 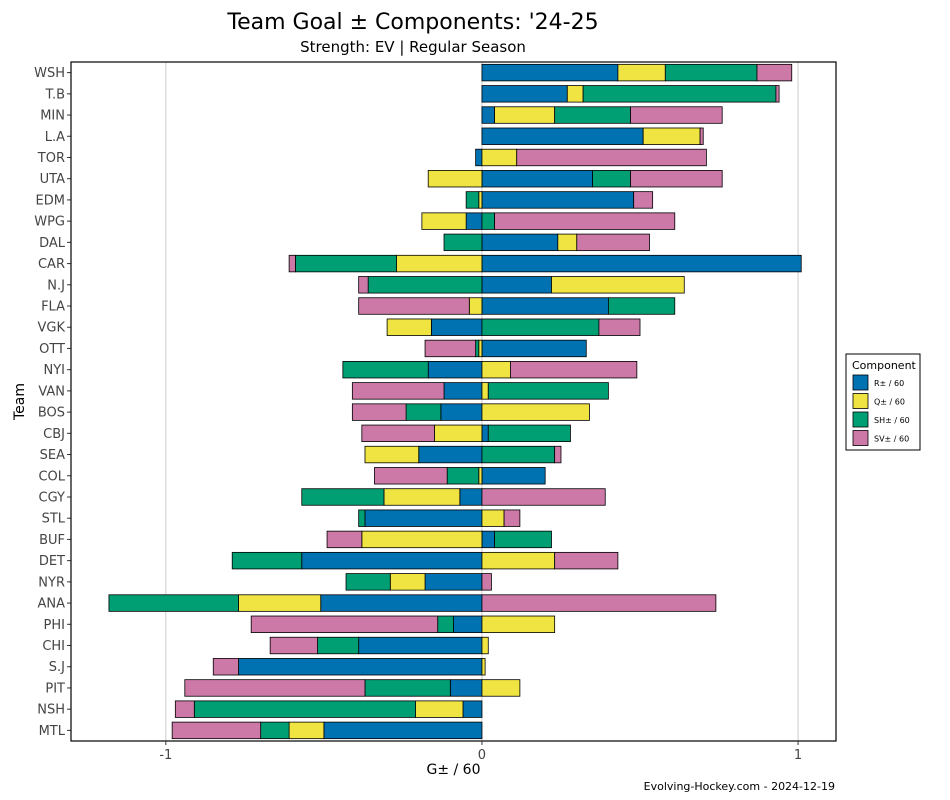 I want to click on bar-BUF-Q± / 60, so click(x=422, y=539).